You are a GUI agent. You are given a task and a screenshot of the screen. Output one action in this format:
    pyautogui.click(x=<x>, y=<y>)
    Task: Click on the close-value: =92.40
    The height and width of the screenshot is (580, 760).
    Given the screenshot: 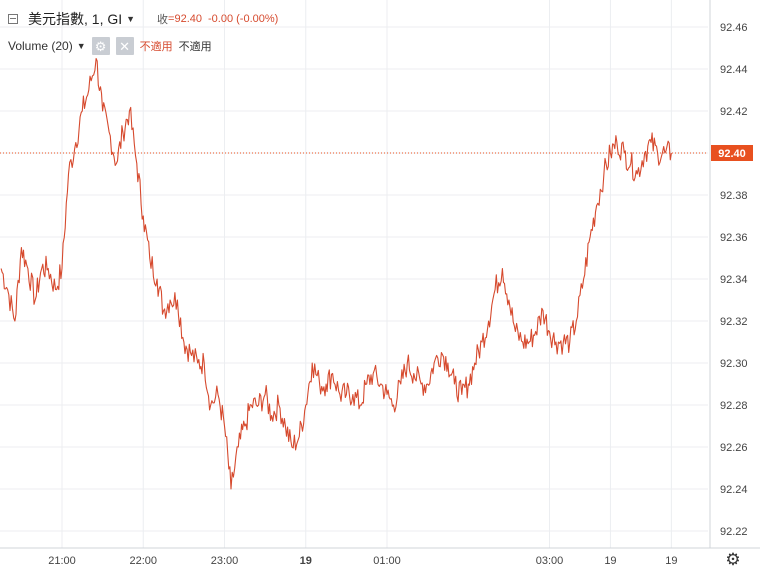 What is the action you would take?
    pyautogui.click(x=185, y=19)
    